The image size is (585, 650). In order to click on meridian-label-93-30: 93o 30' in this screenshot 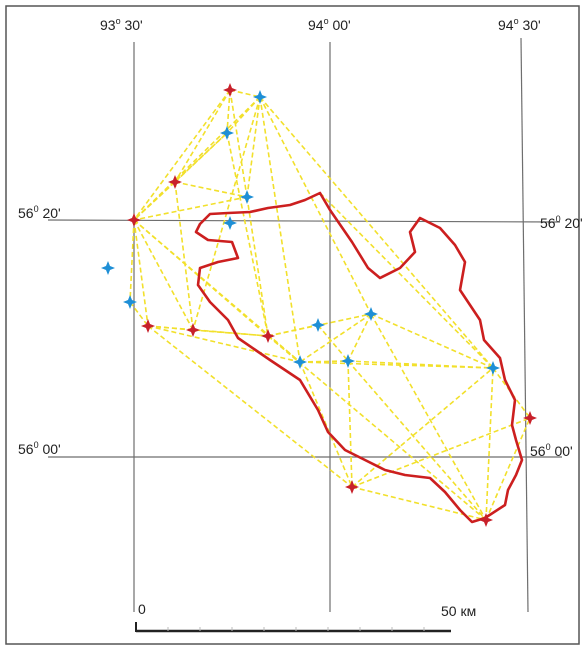, I will do `click(121, 24)`.